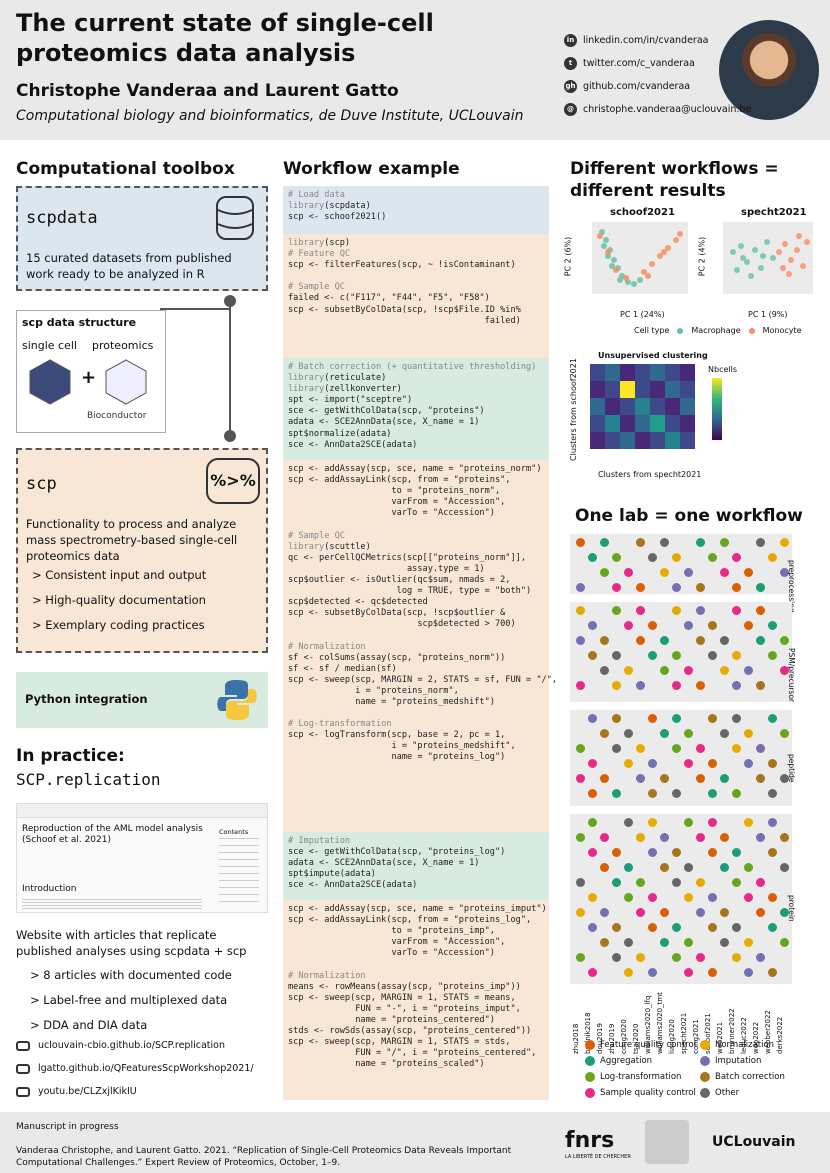  What do you see at coordinates (207, 91) in the screenshot?
I see `authors: Christophe Vanderaa and Laurent Gatto` at bounding box center [207, 91].